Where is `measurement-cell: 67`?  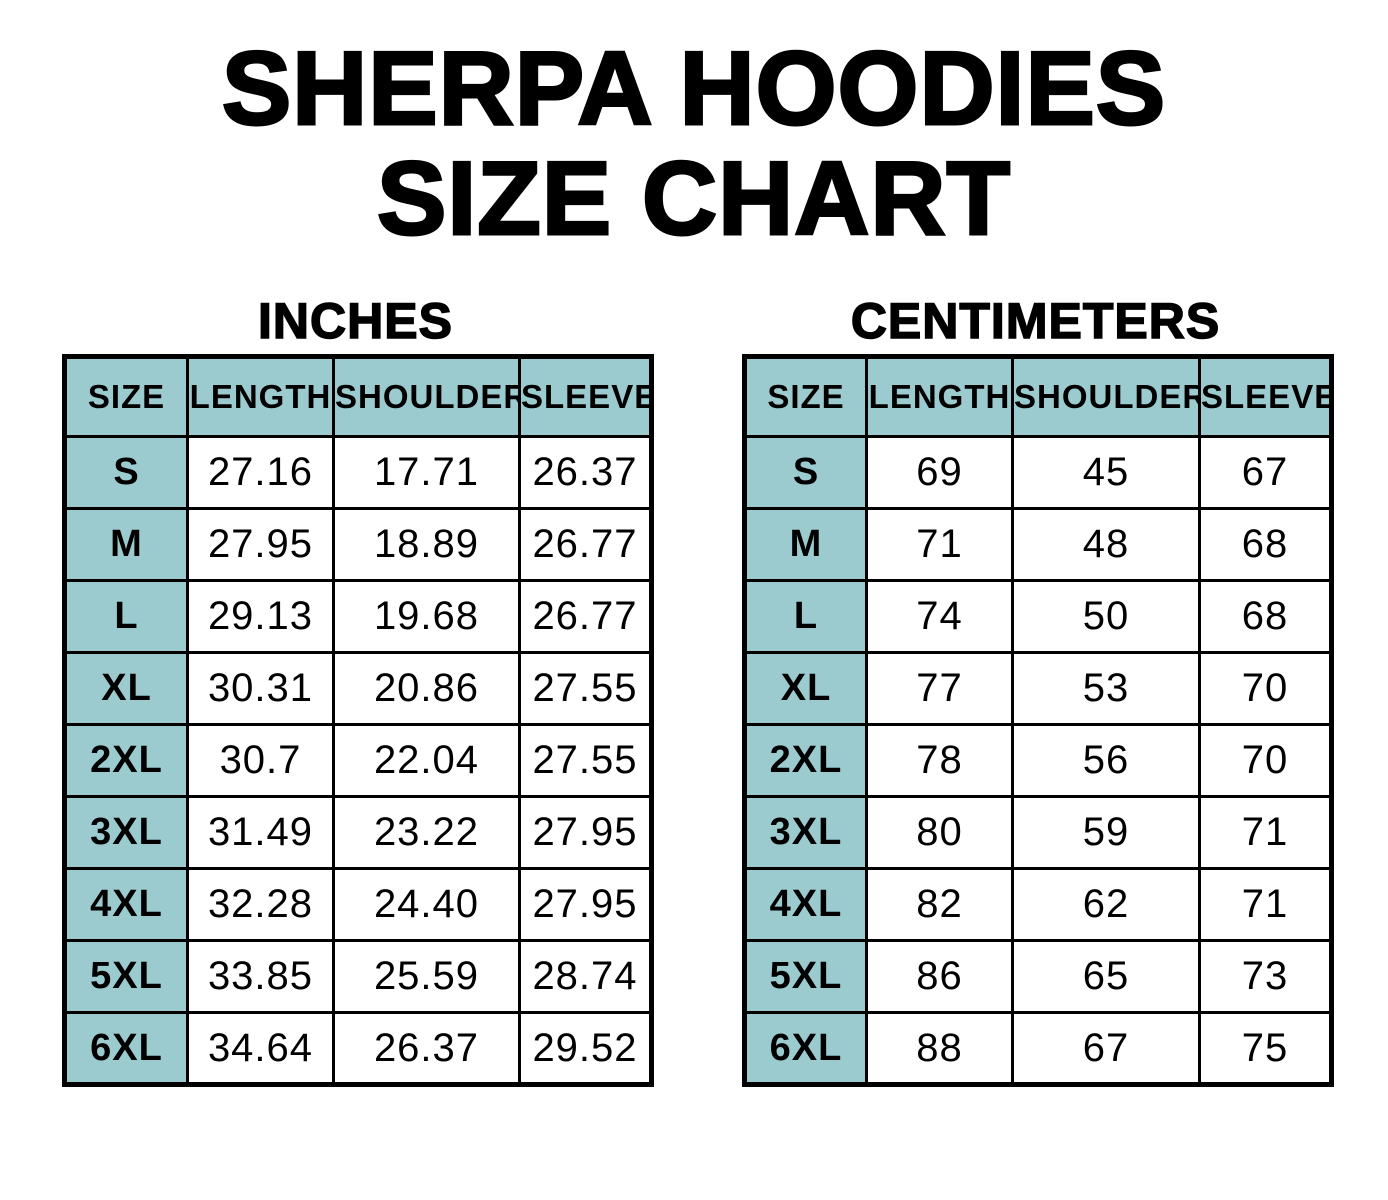
measurement-cell: 67 is located at coordinates (1265, 472).